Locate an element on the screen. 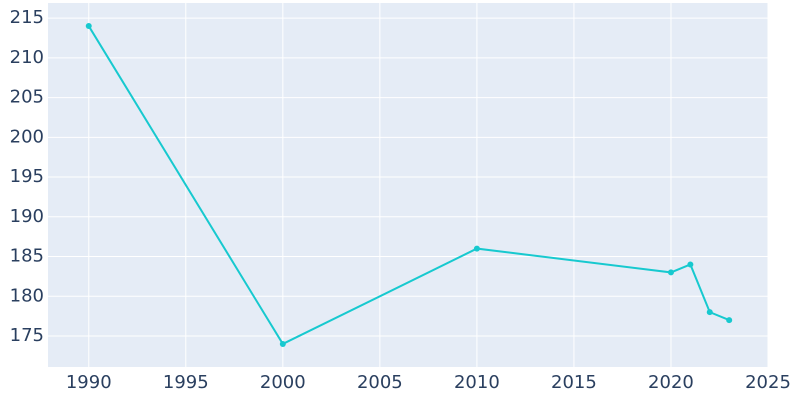 Image resolution: width=800 pixels, height=400 pixels. y-tick-label: 180 is located at coordinates (27, 295).